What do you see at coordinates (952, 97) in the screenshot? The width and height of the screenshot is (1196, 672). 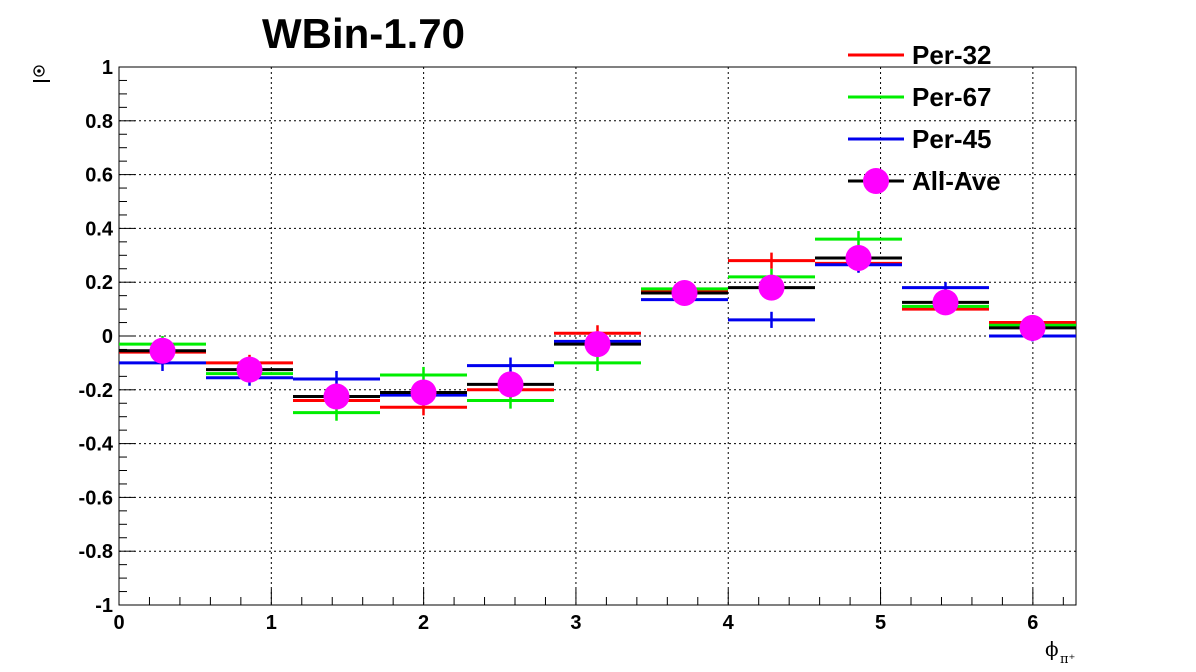 I see `legend-label: Per-67` at bounding box center [952, 97].